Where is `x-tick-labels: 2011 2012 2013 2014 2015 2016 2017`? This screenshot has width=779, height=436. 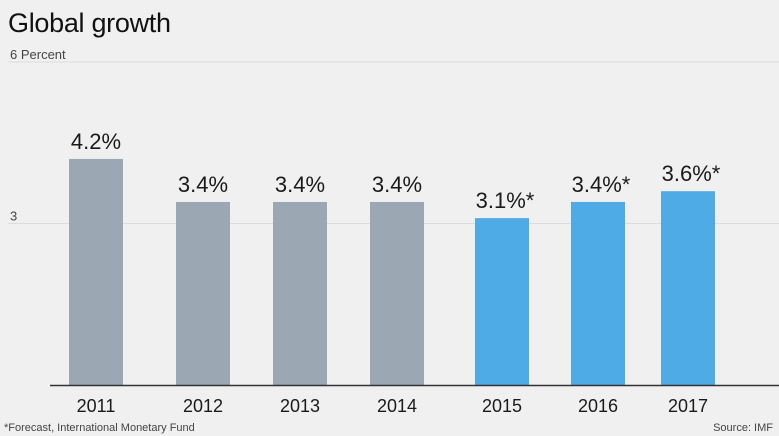 x-tick-labels: 2011 2012 2013 2014 2015 2016 2017 is located at coordinates (392, 406).